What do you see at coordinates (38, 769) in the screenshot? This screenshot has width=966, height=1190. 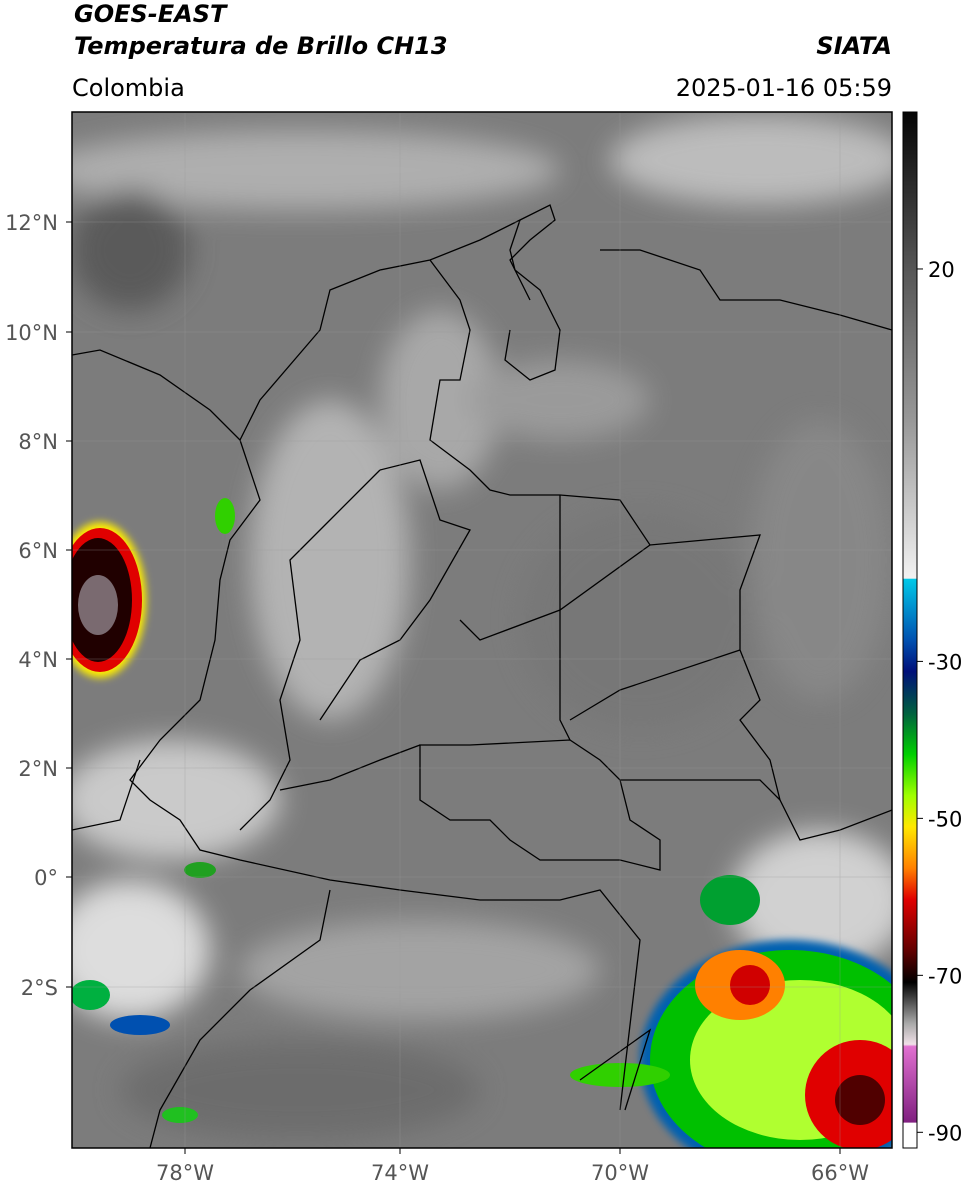 I see `lat-tick-label: 2°N` at bounding box center [38, 769].